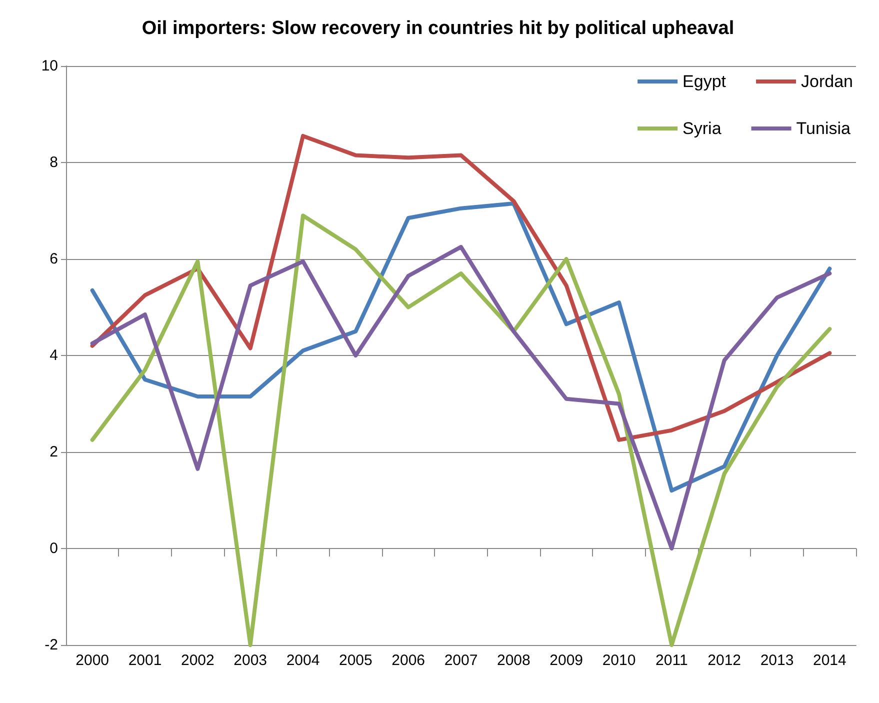 This screenshot has height=703, width=879. Describe the element at coordinates (251, 660) in the screenshot. I see `x-tick-label: 2003` at that location.